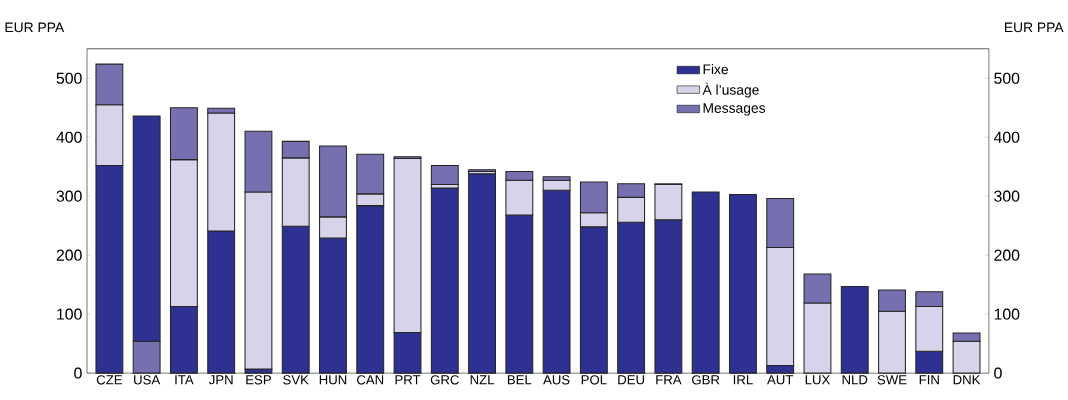 This screenshot has height=400, width=1068. I want to click on y2-tick-label: 200, so click(1007, 255).